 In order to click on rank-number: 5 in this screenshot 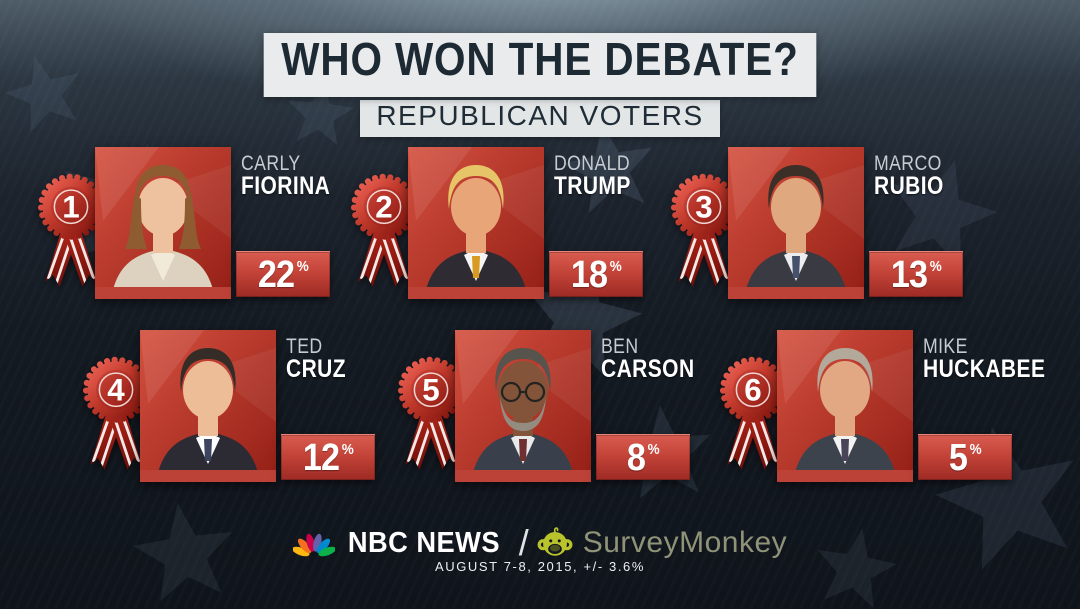, I will do `click(430, 390)`.